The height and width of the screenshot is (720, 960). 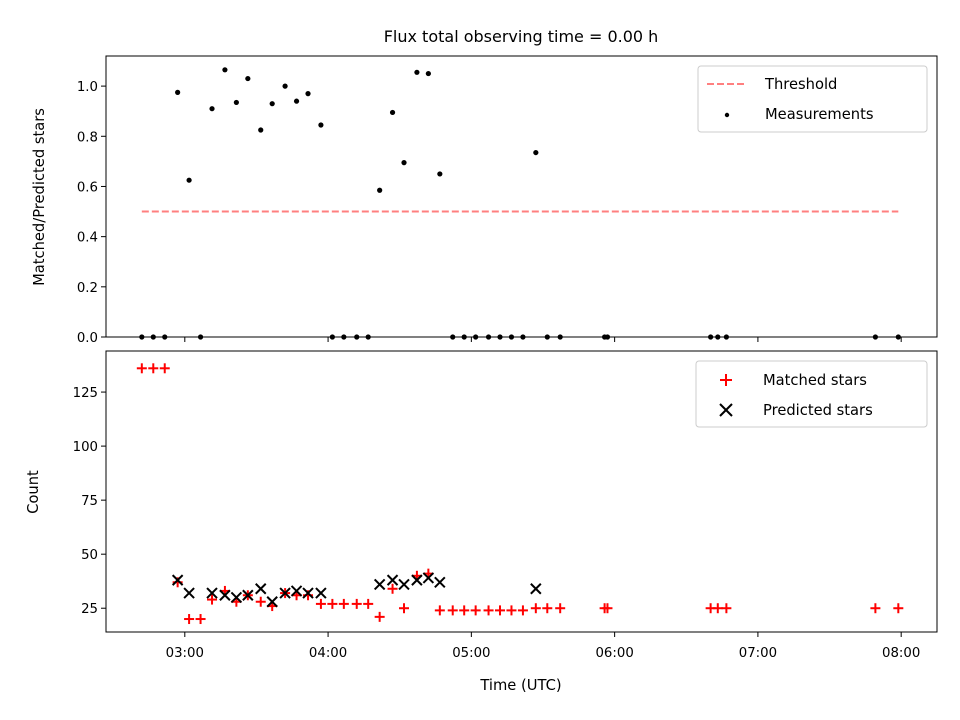 What do you see at coordinates (85, 447) in the screenshot?
I see `bottom-y-tick-label: 100` at bounding box center [85, 447].